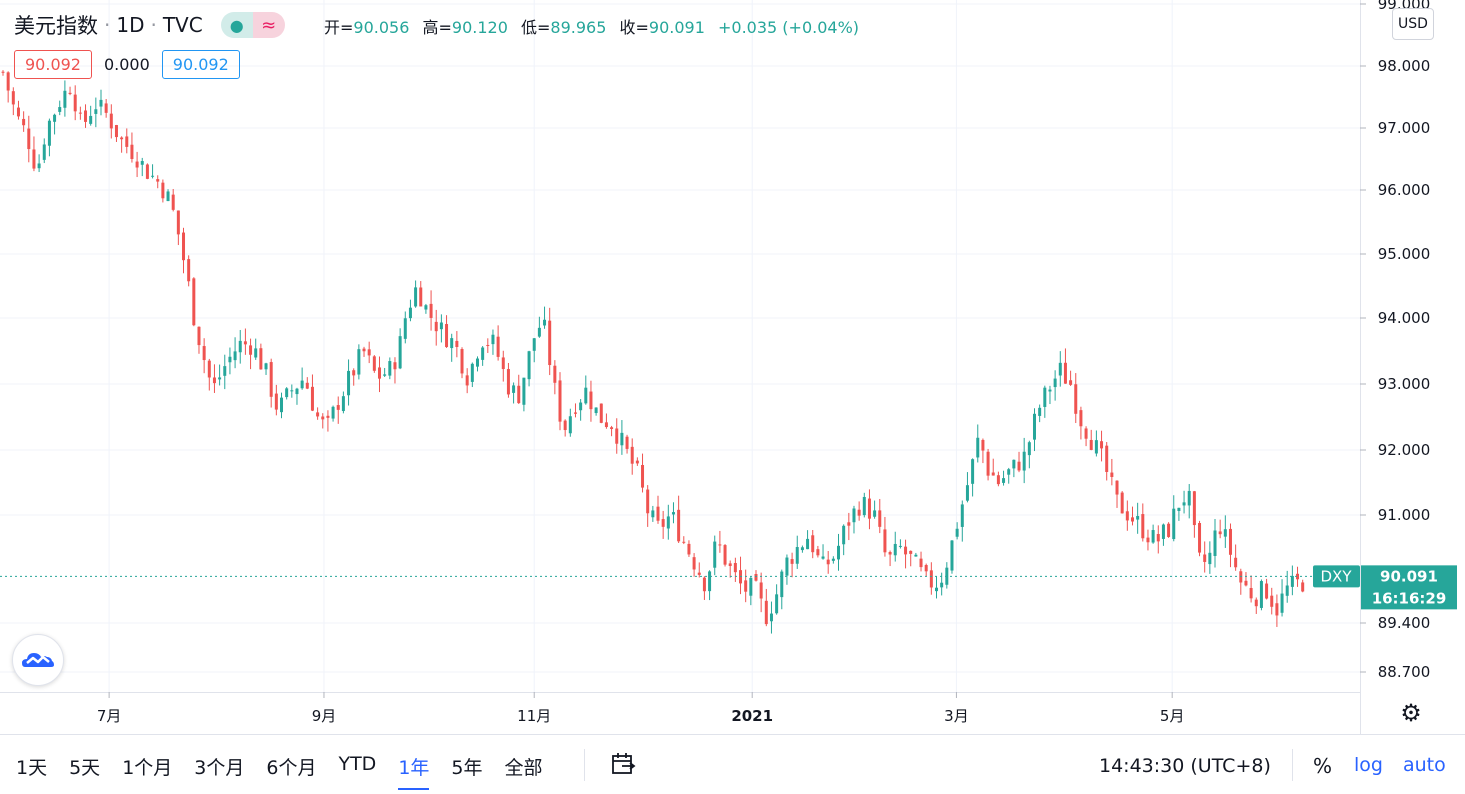  Describe the element at coordinates (56, 26) in the screenshot. I see `symbol-name: 美元指数` at that location.